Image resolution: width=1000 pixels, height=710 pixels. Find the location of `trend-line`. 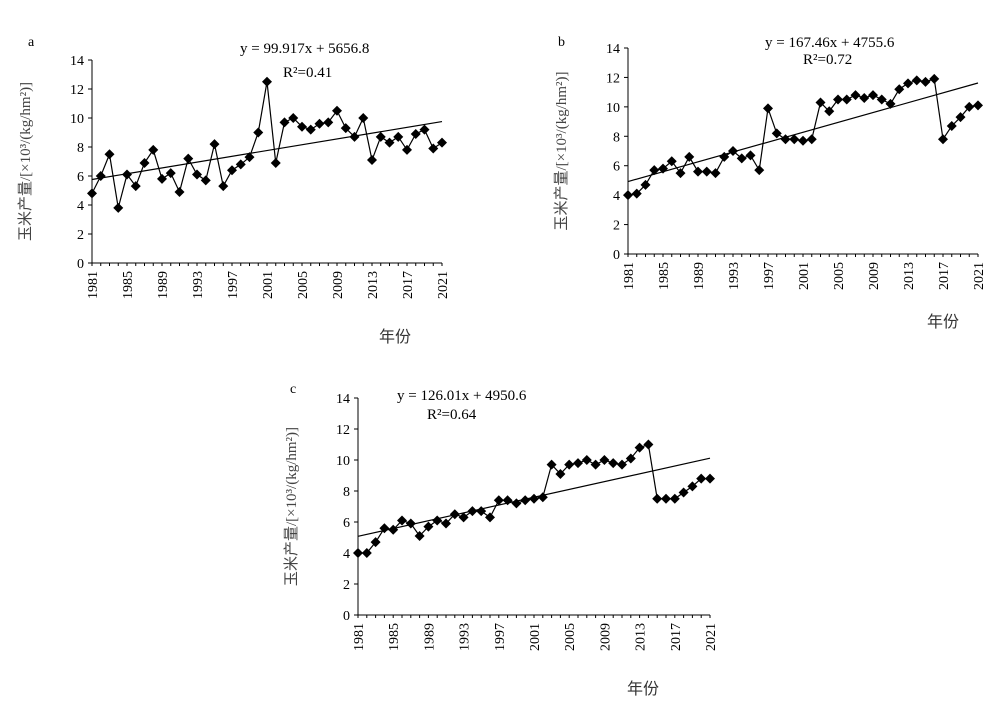

trend-line is located at coordinates (267, 150).